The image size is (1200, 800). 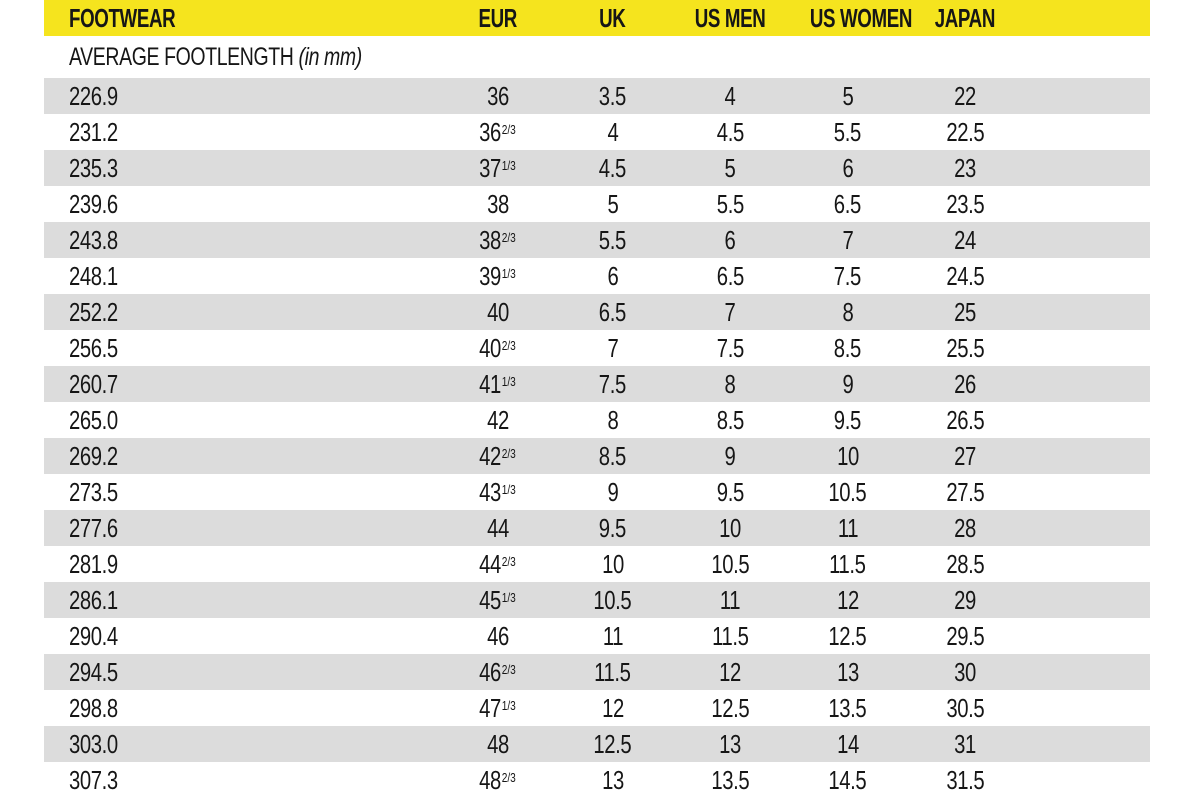 I want to click on cell-japan: 31, so click(x=965, y=743).